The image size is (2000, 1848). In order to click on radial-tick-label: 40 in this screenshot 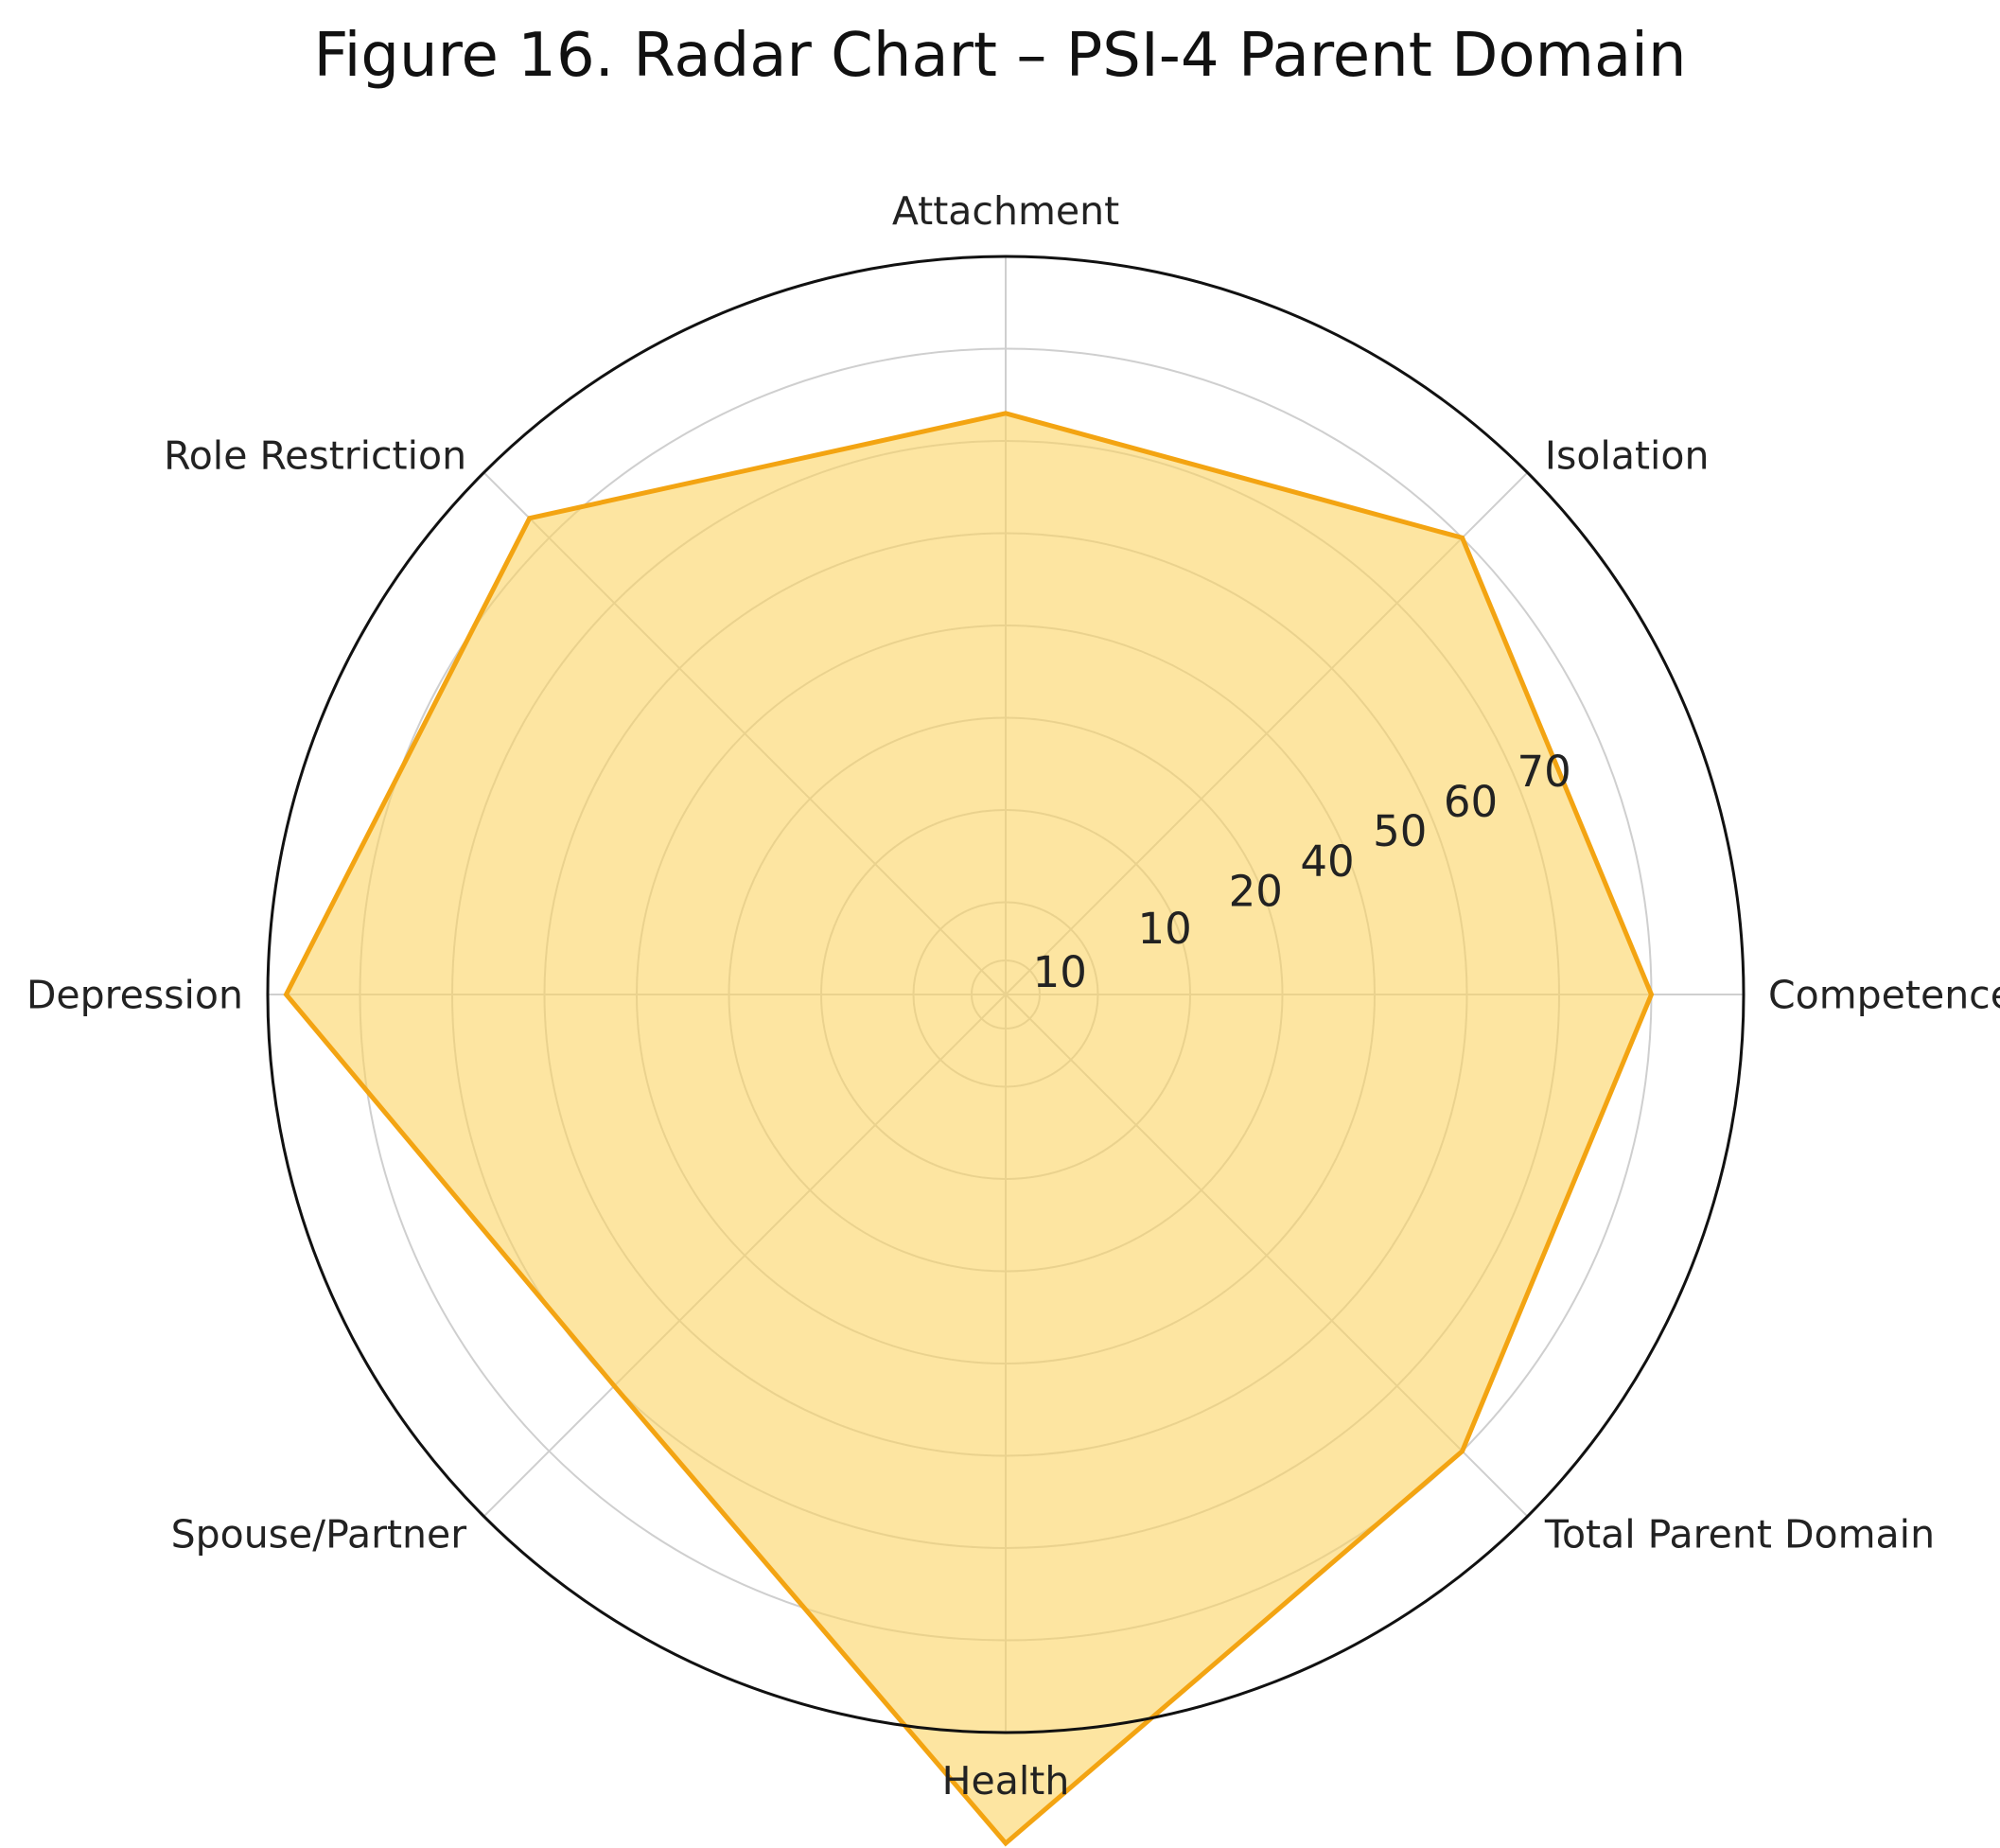, I will do `click(1327, 862)`.